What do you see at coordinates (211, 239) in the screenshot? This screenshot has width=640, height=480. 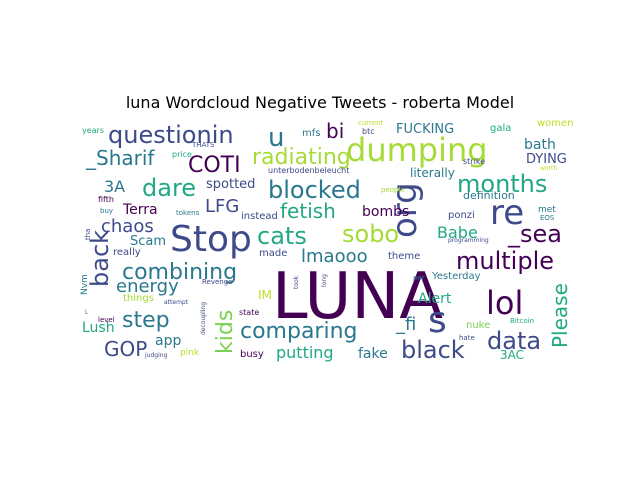 I see `word-1: Stop` at bounding box center [211, 239].